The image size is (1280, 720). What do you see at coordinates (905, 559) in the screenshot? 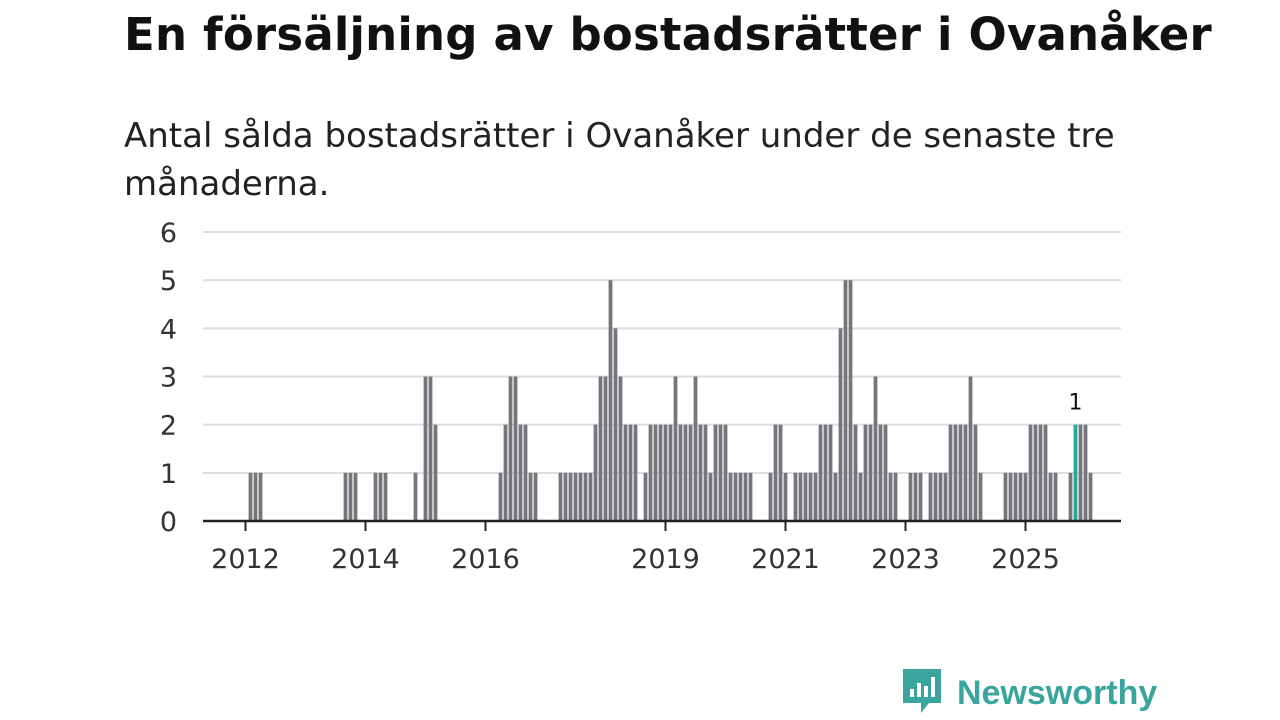
I see `x-tick-label: 2023` at bounding box center [905, 559].